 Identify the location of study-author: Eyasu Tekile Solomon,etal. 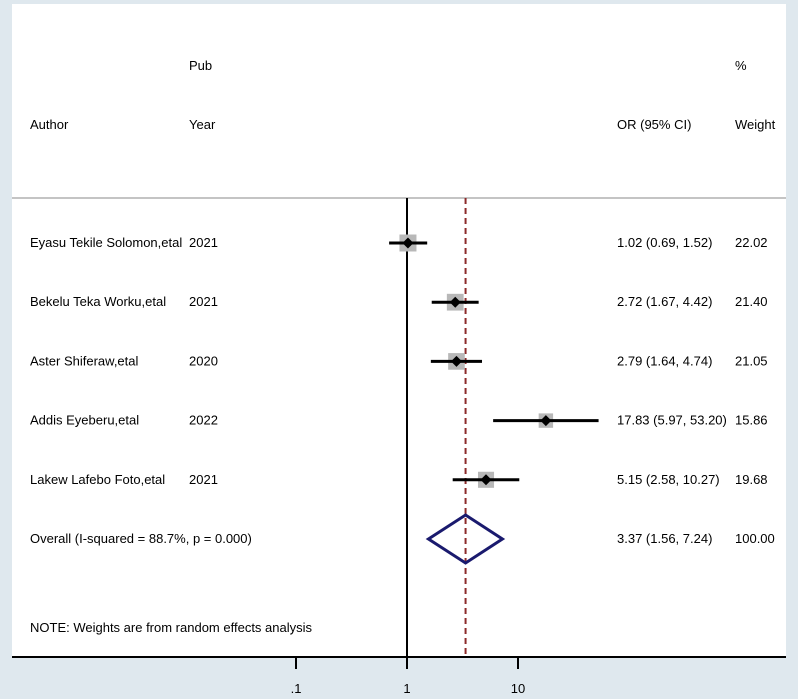
(106, 242).